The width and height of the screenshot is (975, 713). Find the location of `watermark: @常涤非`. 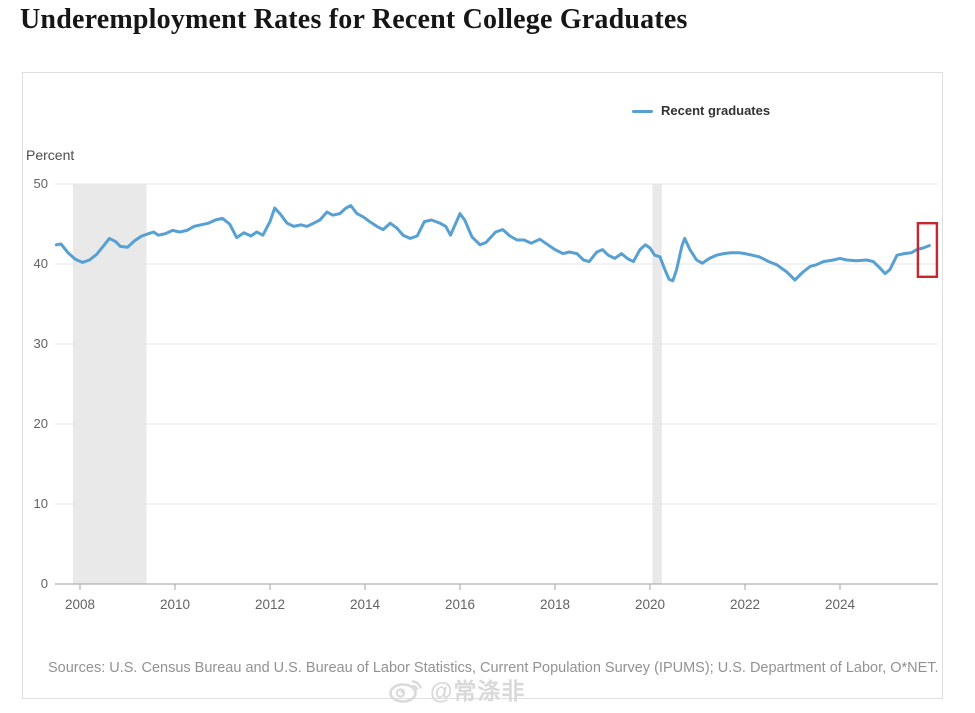

watermark: @常涤非 is located at coordinates (456, 689).